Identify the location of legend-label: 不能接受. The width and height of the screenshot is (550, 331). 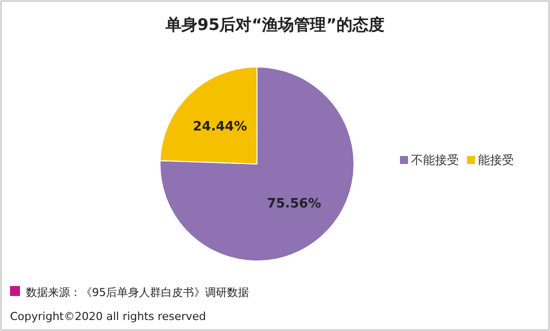
(435, 160).